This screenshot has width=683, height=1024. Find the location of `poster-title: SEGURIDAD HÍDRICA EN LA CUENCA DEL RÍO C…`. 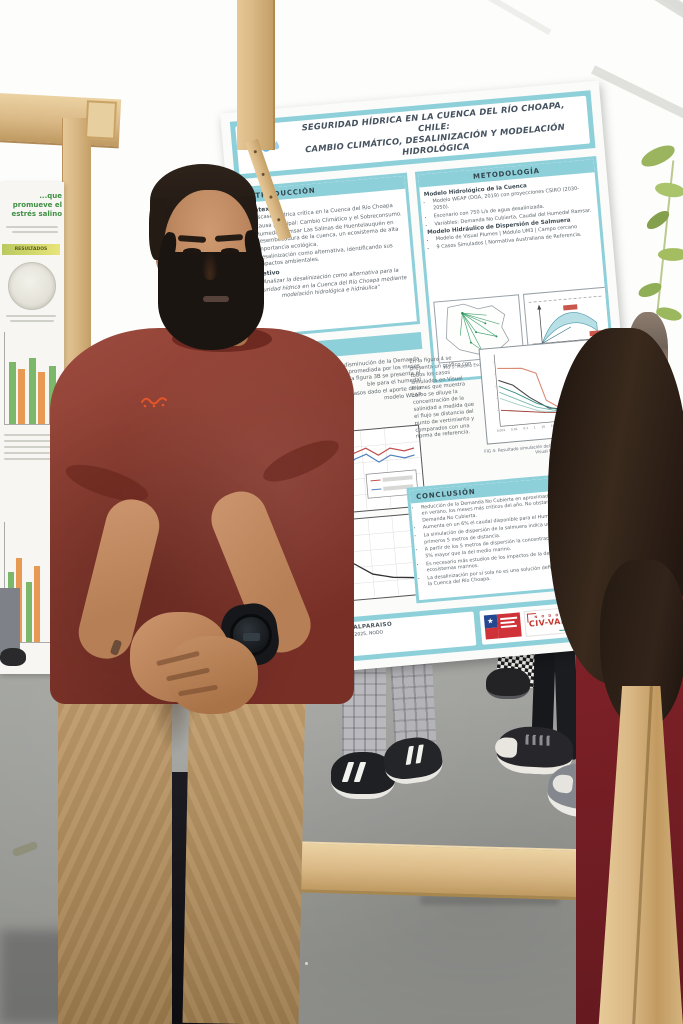

poster-title: SEGURIDAD HÍDRICA EN LA CUENCA DEL RÍO C… is located at coordinates (433, 128).